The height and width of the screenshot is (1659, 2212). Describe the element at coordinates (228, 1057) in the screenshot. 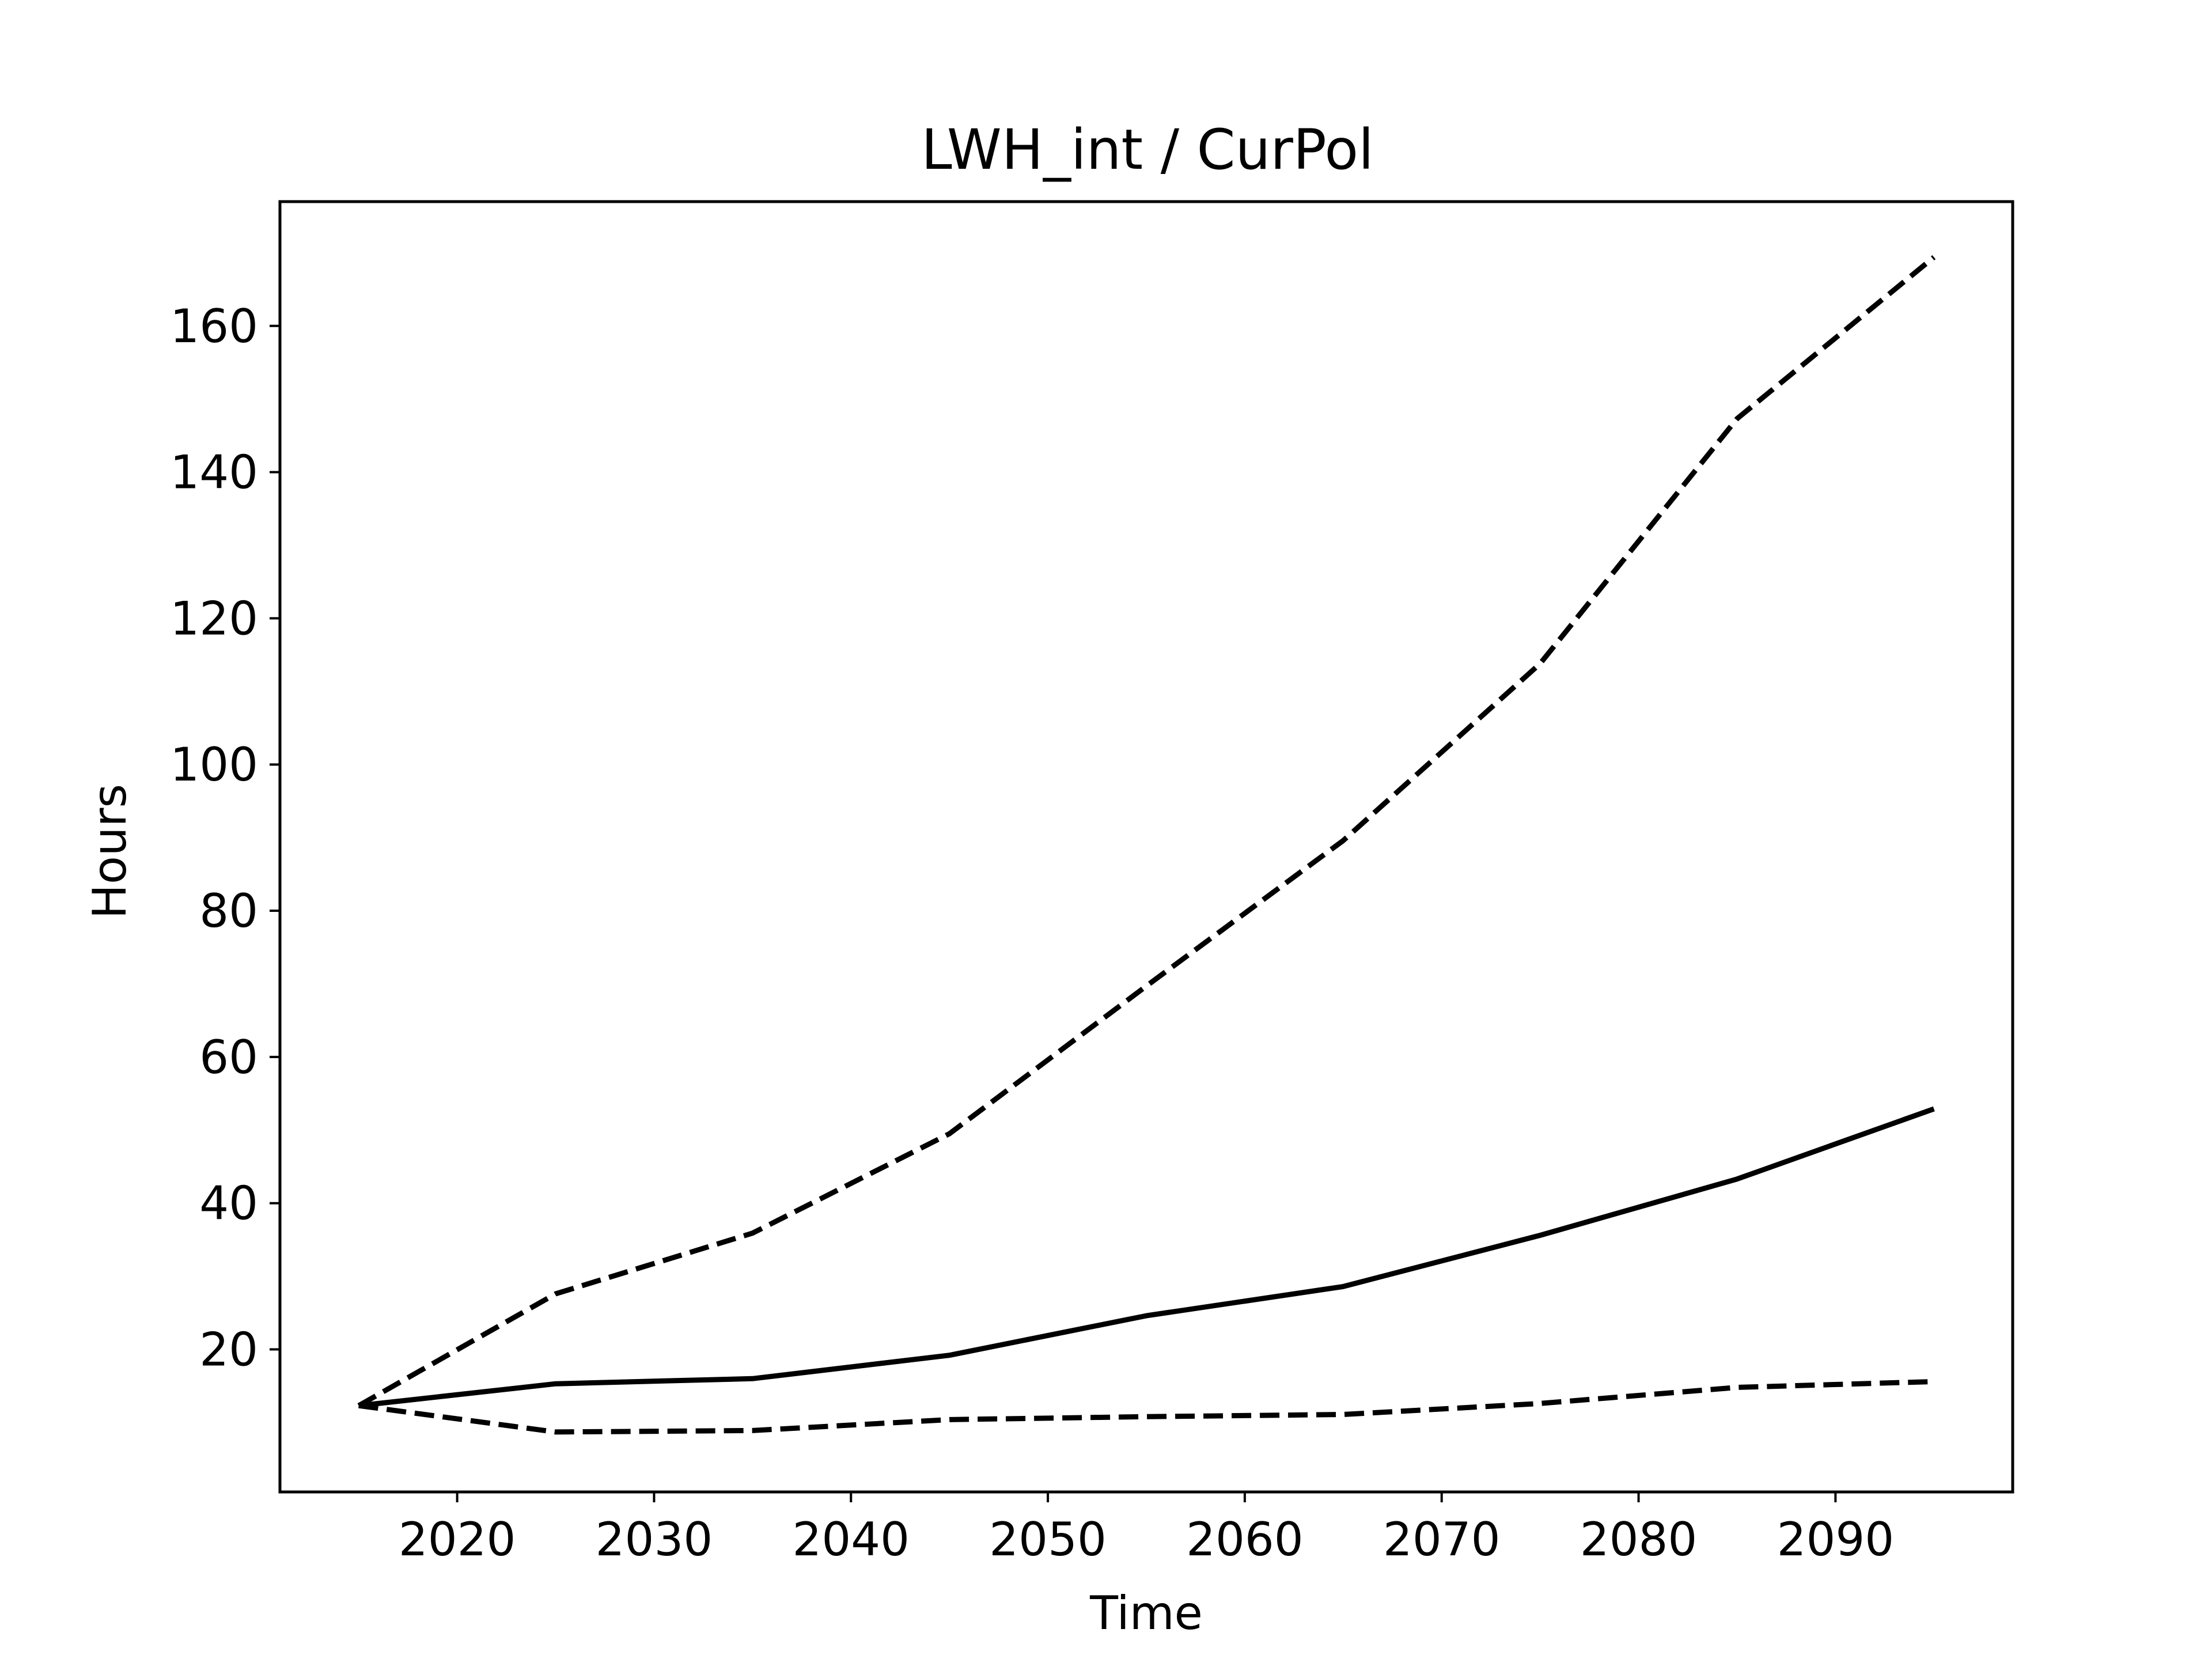

I see `y-tick-label: 60` at that location.